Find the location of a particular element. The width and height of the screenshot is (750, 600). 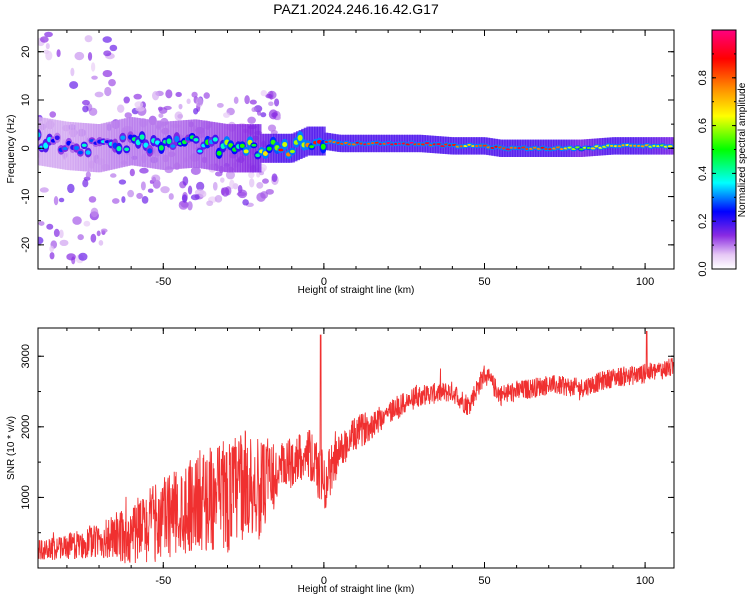

snr-y-axis-label: SNR (10 * v/v) is located at coordinates (11, 448).